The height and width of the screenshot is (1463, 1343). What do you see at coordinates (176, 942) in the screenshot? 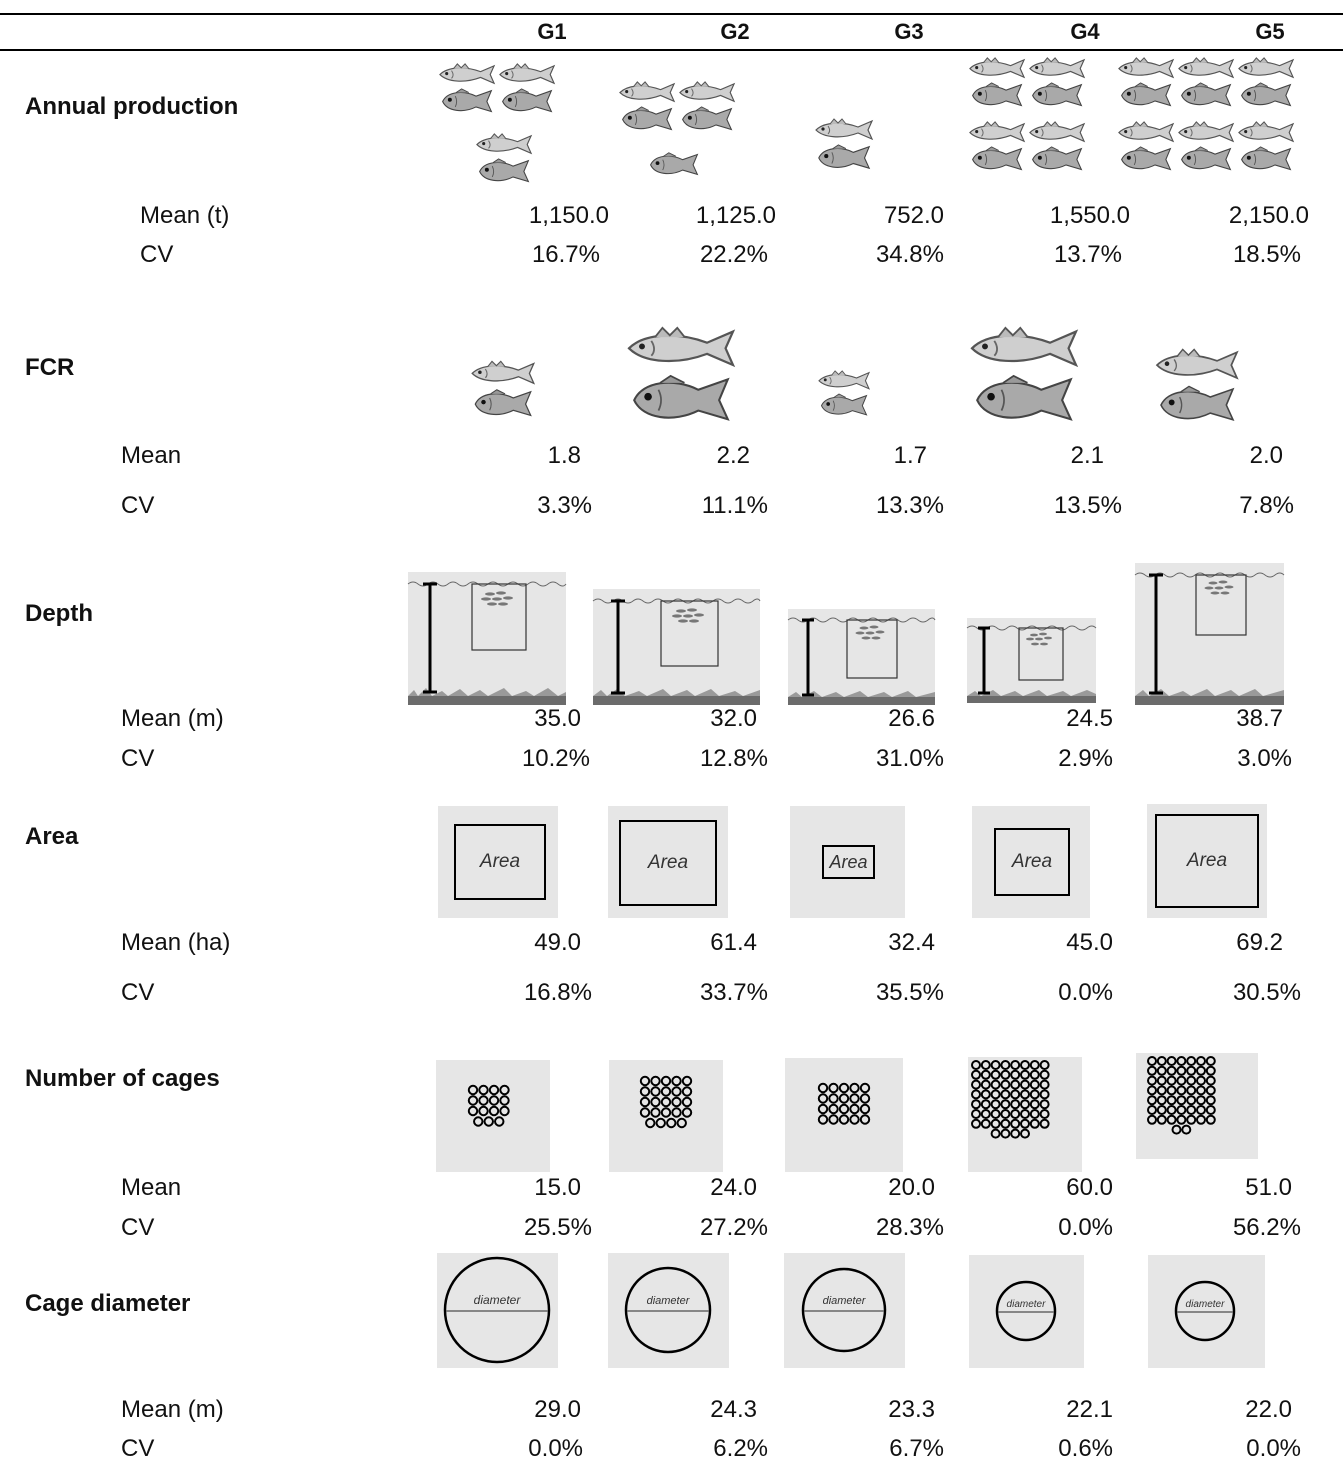
I see `row-label-area-mean: Mean (ha)` at bounding box center [176, 942].